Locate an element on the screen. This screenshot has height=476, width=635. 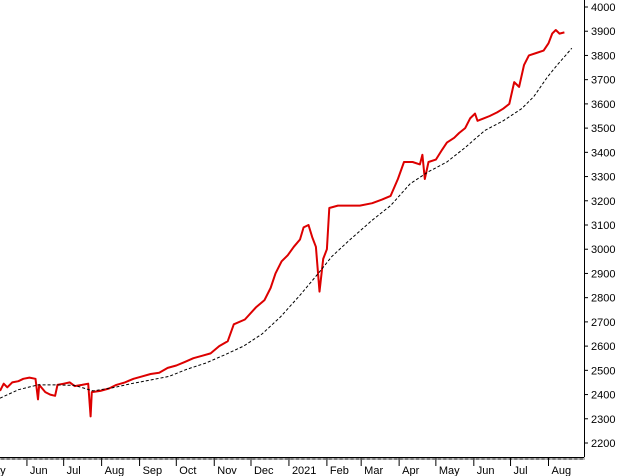
y-tick-label: 4000 is located at coordinates (603, 8).